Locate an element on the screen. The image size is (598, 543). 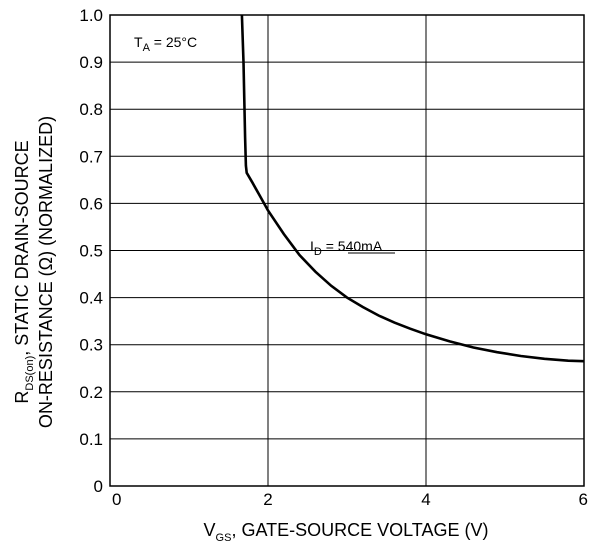
y-tick-label: 0.1 is located at coordinates (91, 439).